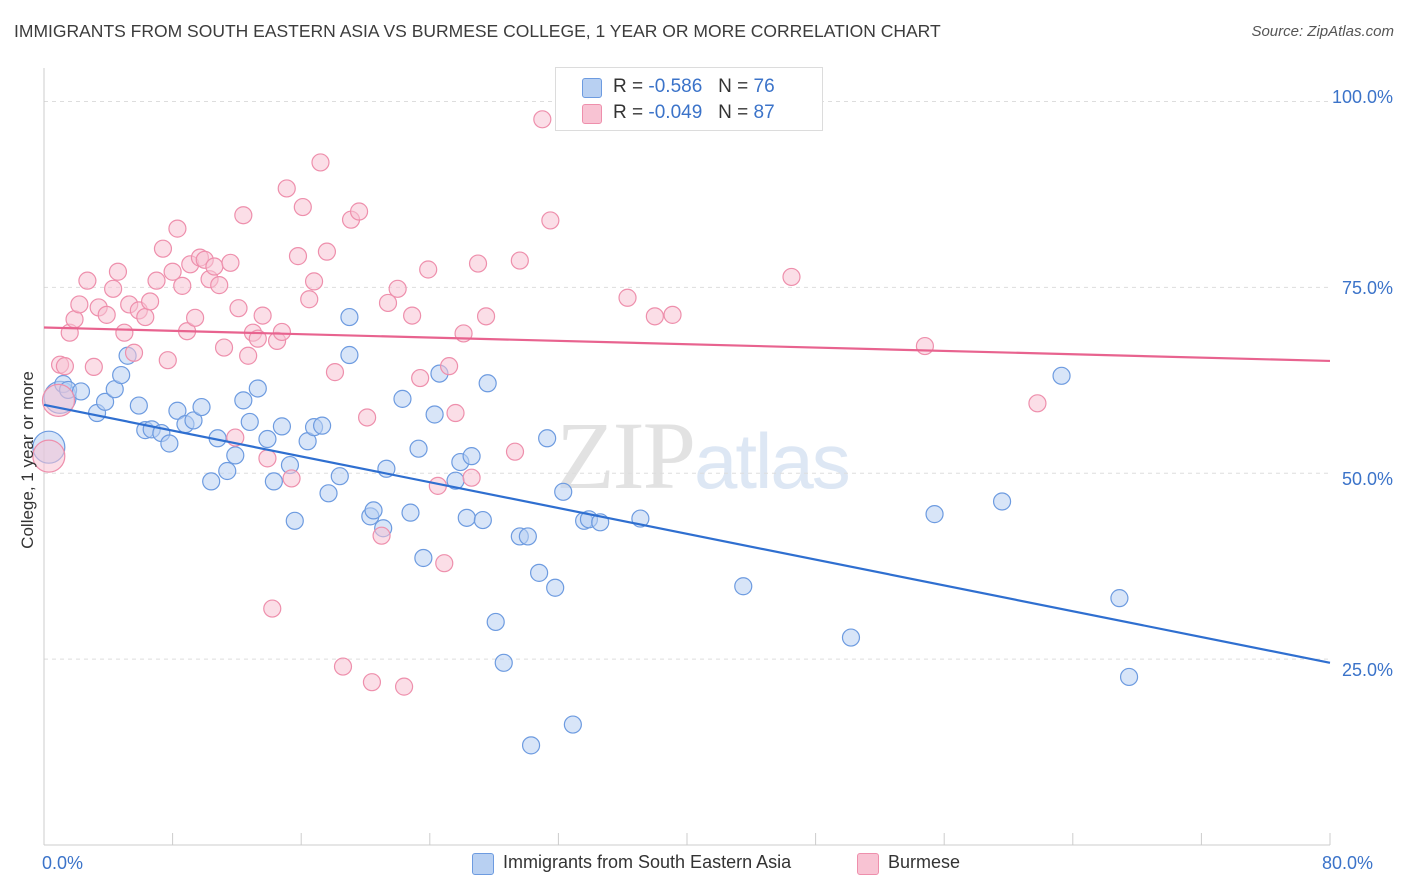 This screenshot has width=1406, height=892. I want to click on watermark-zip: ZIP, so click(626, 455).